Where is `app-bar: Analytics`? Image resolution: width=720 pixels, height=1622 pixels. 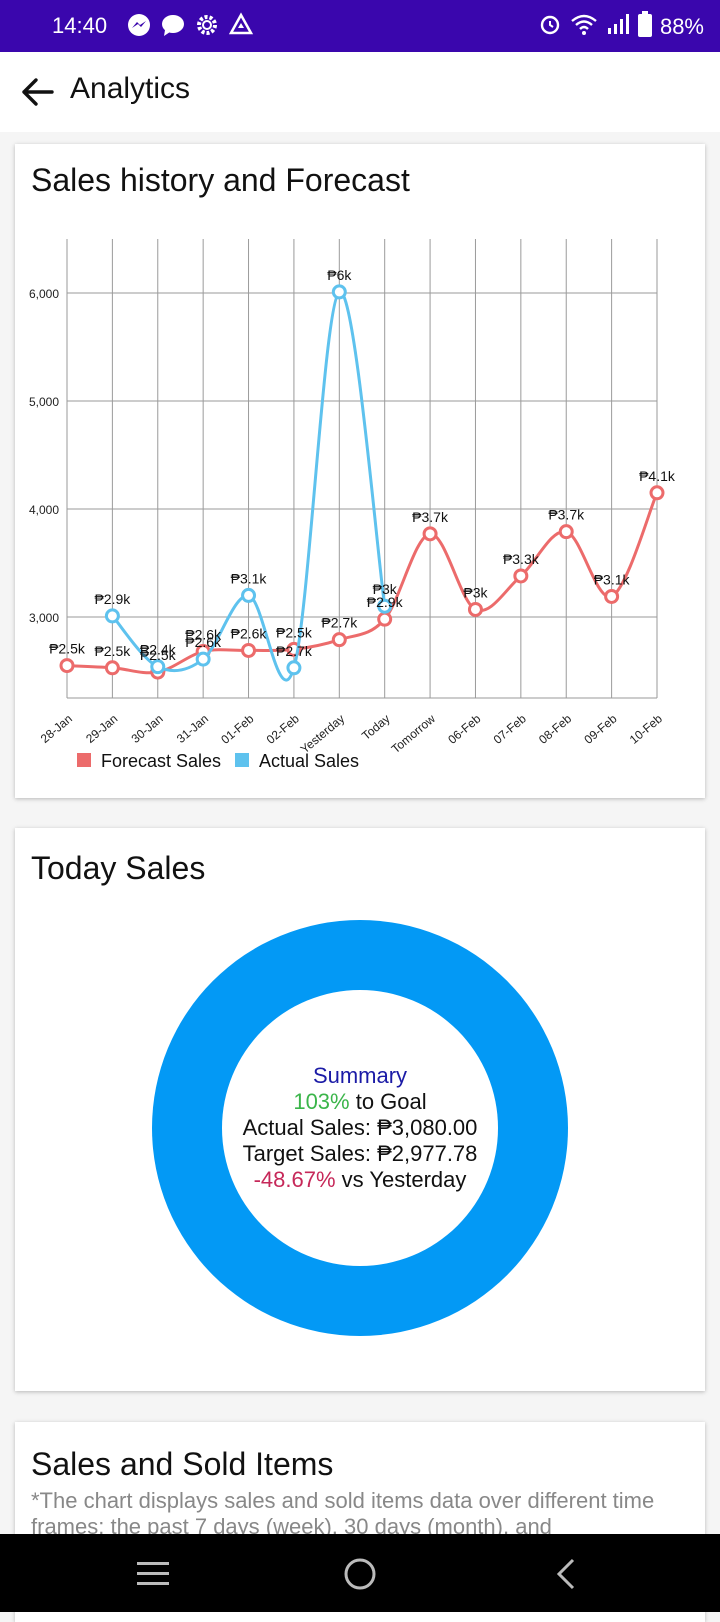 app-bar: Analytics is located at coordinates (360, 92).